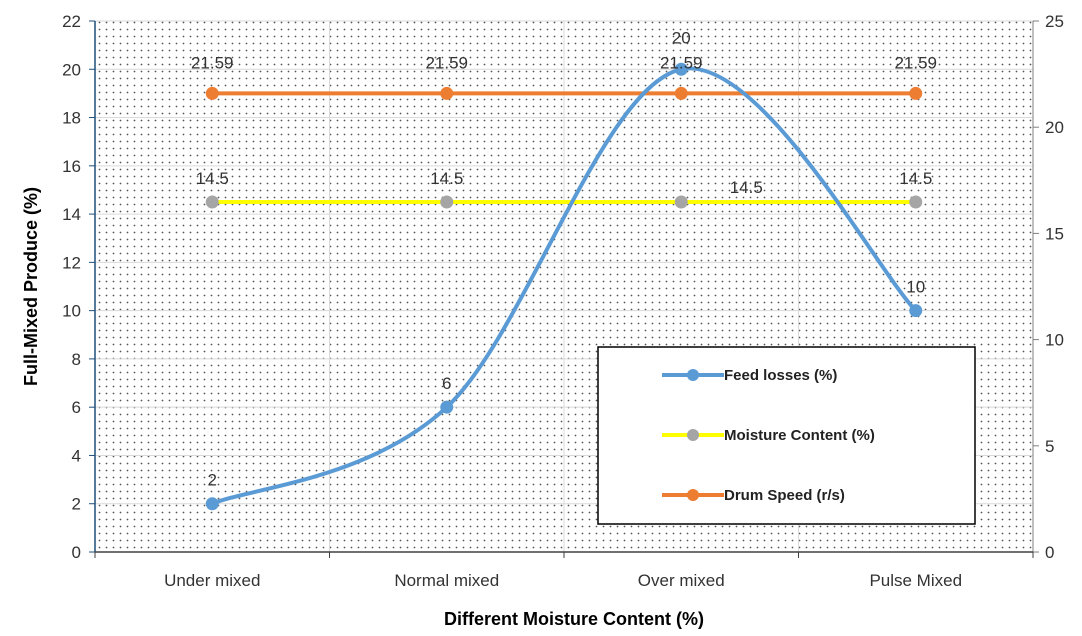 The height and width of the screenshot is (636, 1082). I want to click on x-tick-label: Under mixed, so click(212, 580).